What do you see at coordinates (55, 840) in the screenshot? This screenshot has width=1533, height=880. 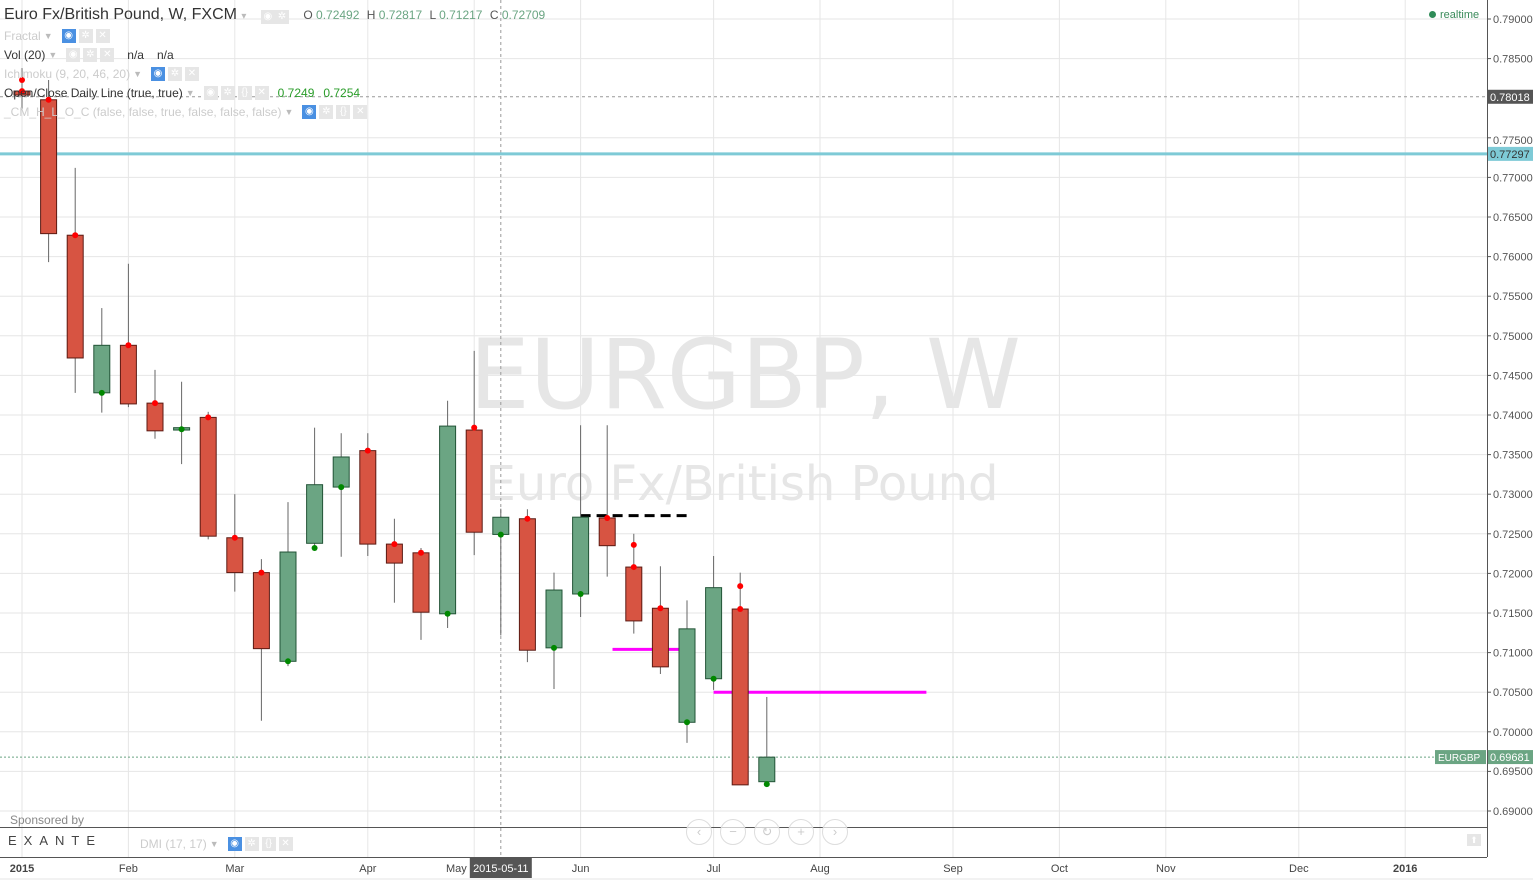 I see `sponsor-logo: EXANTE` at bounding box center [55, 840].